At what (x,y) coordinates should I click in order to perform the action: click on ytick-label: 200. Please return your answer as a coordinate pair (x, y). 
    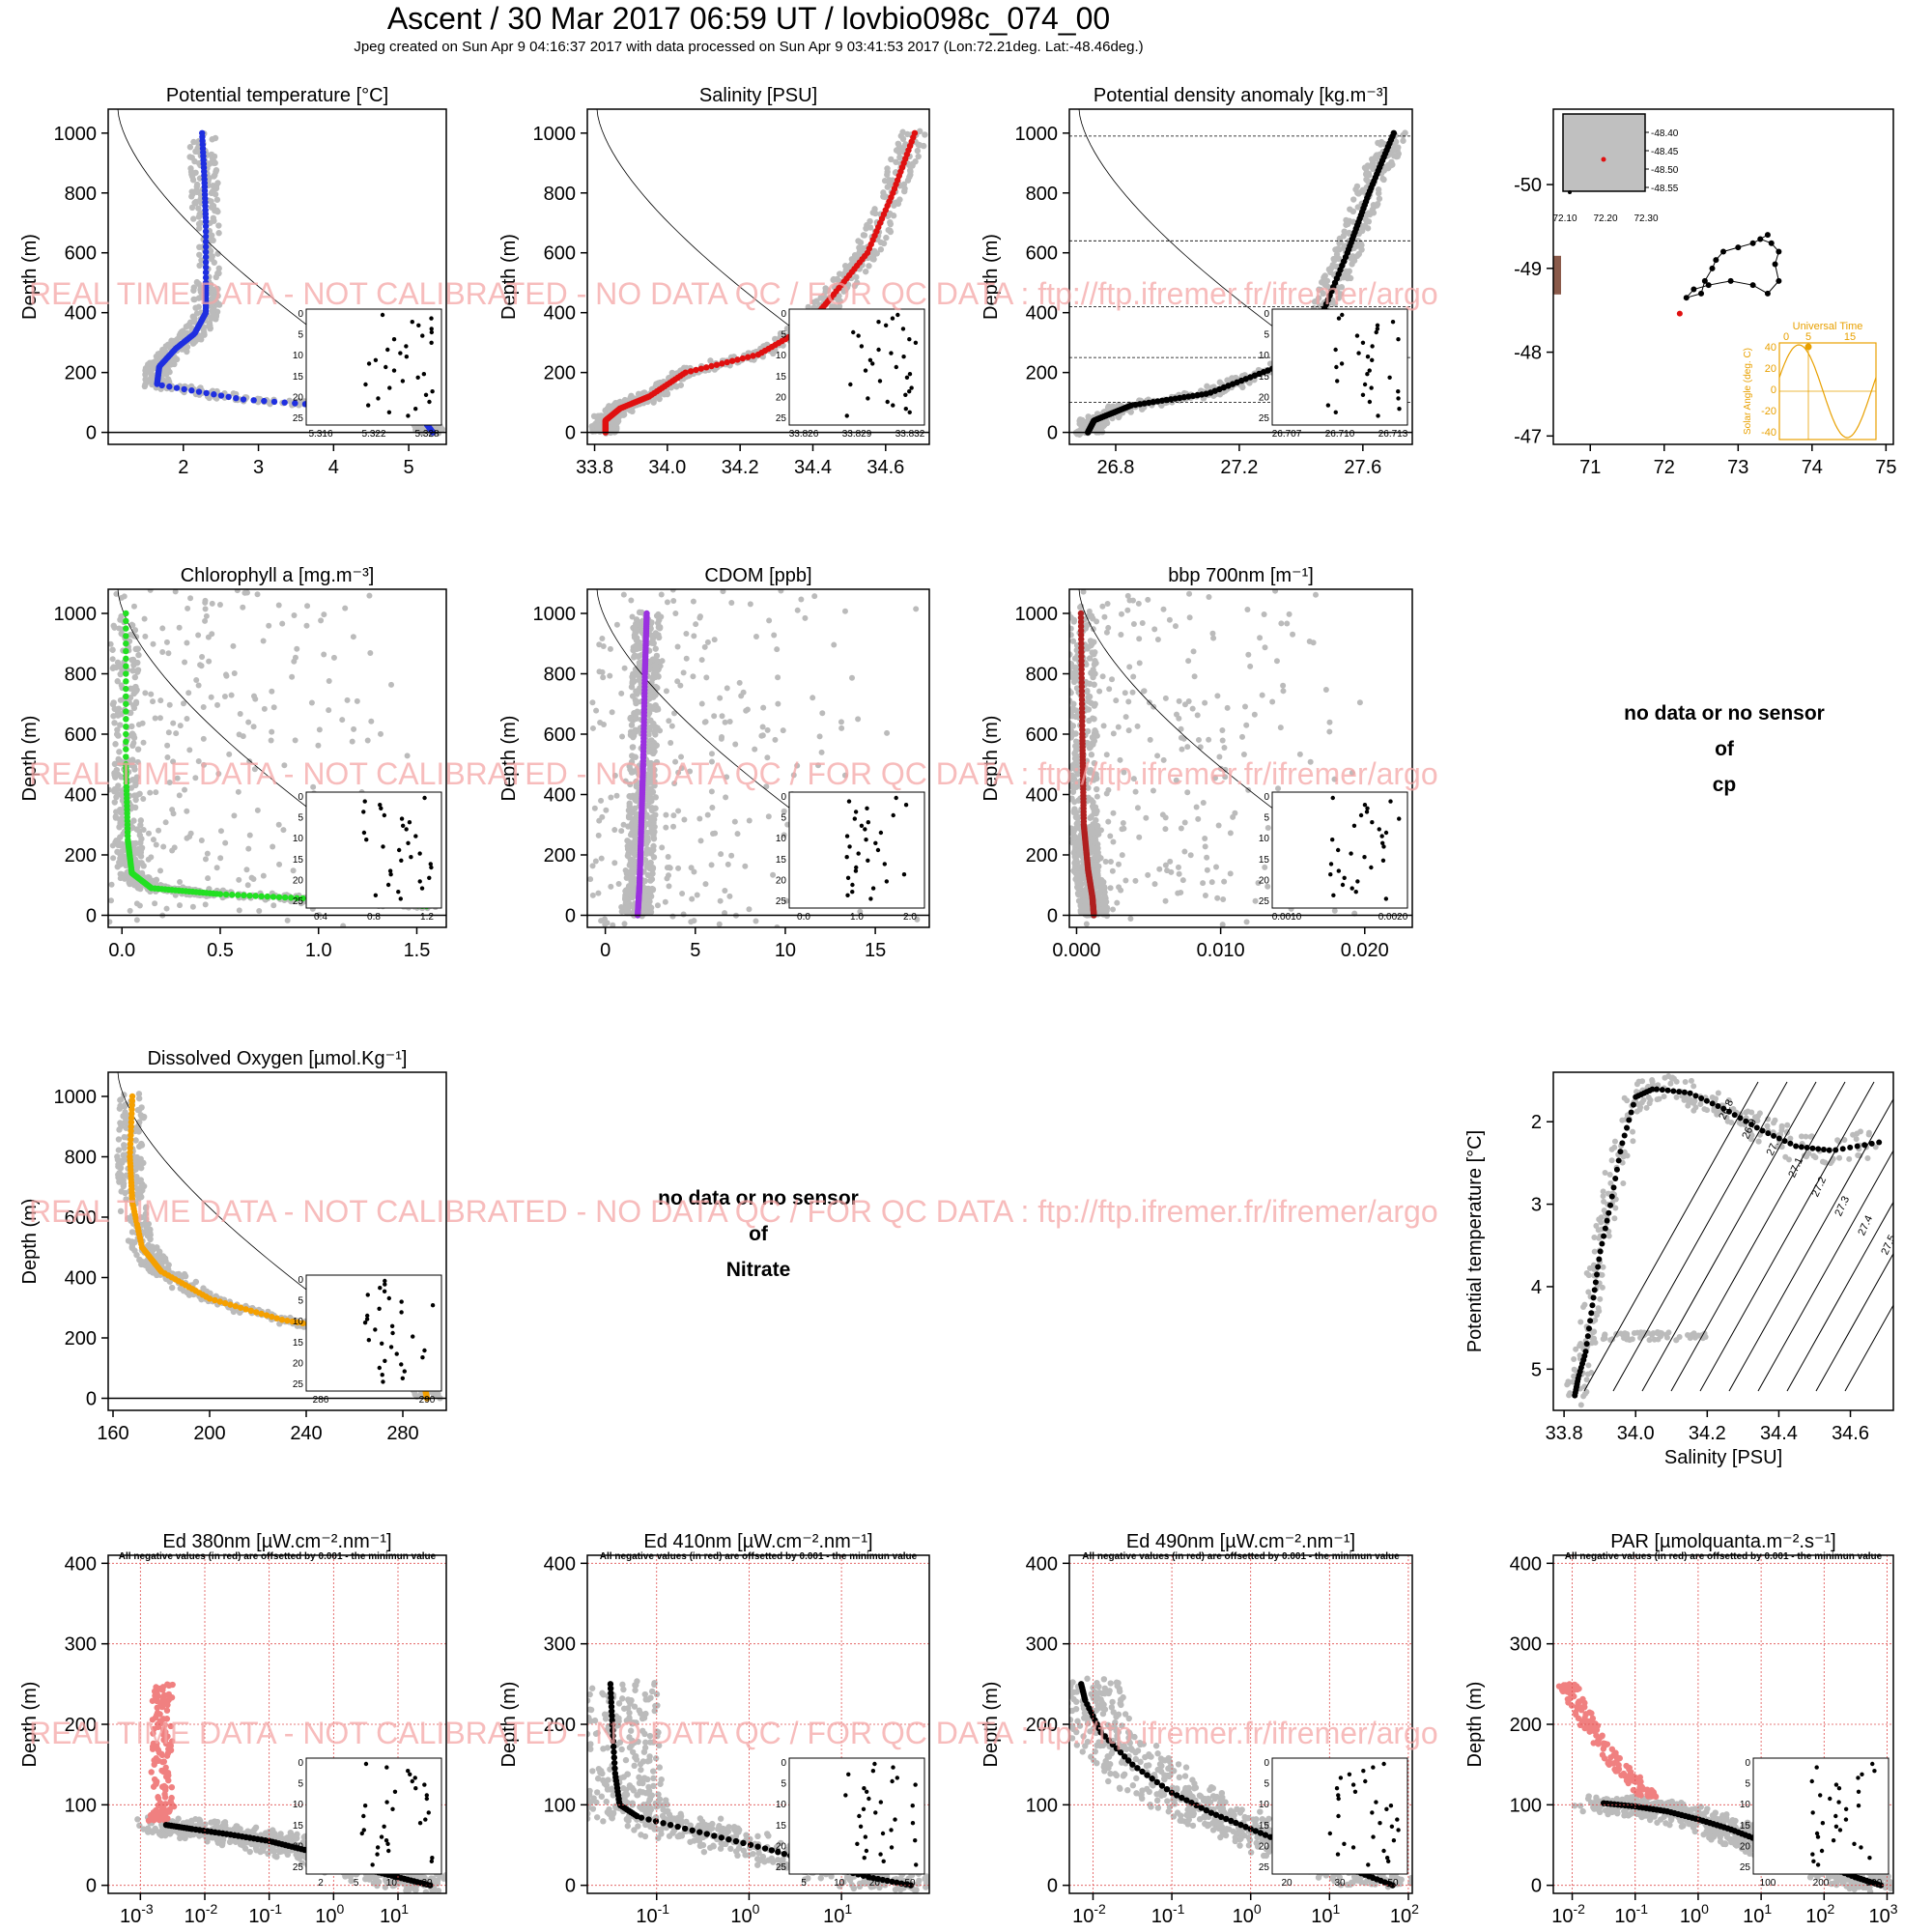
    Looking at the image, I should click on (560, 856).